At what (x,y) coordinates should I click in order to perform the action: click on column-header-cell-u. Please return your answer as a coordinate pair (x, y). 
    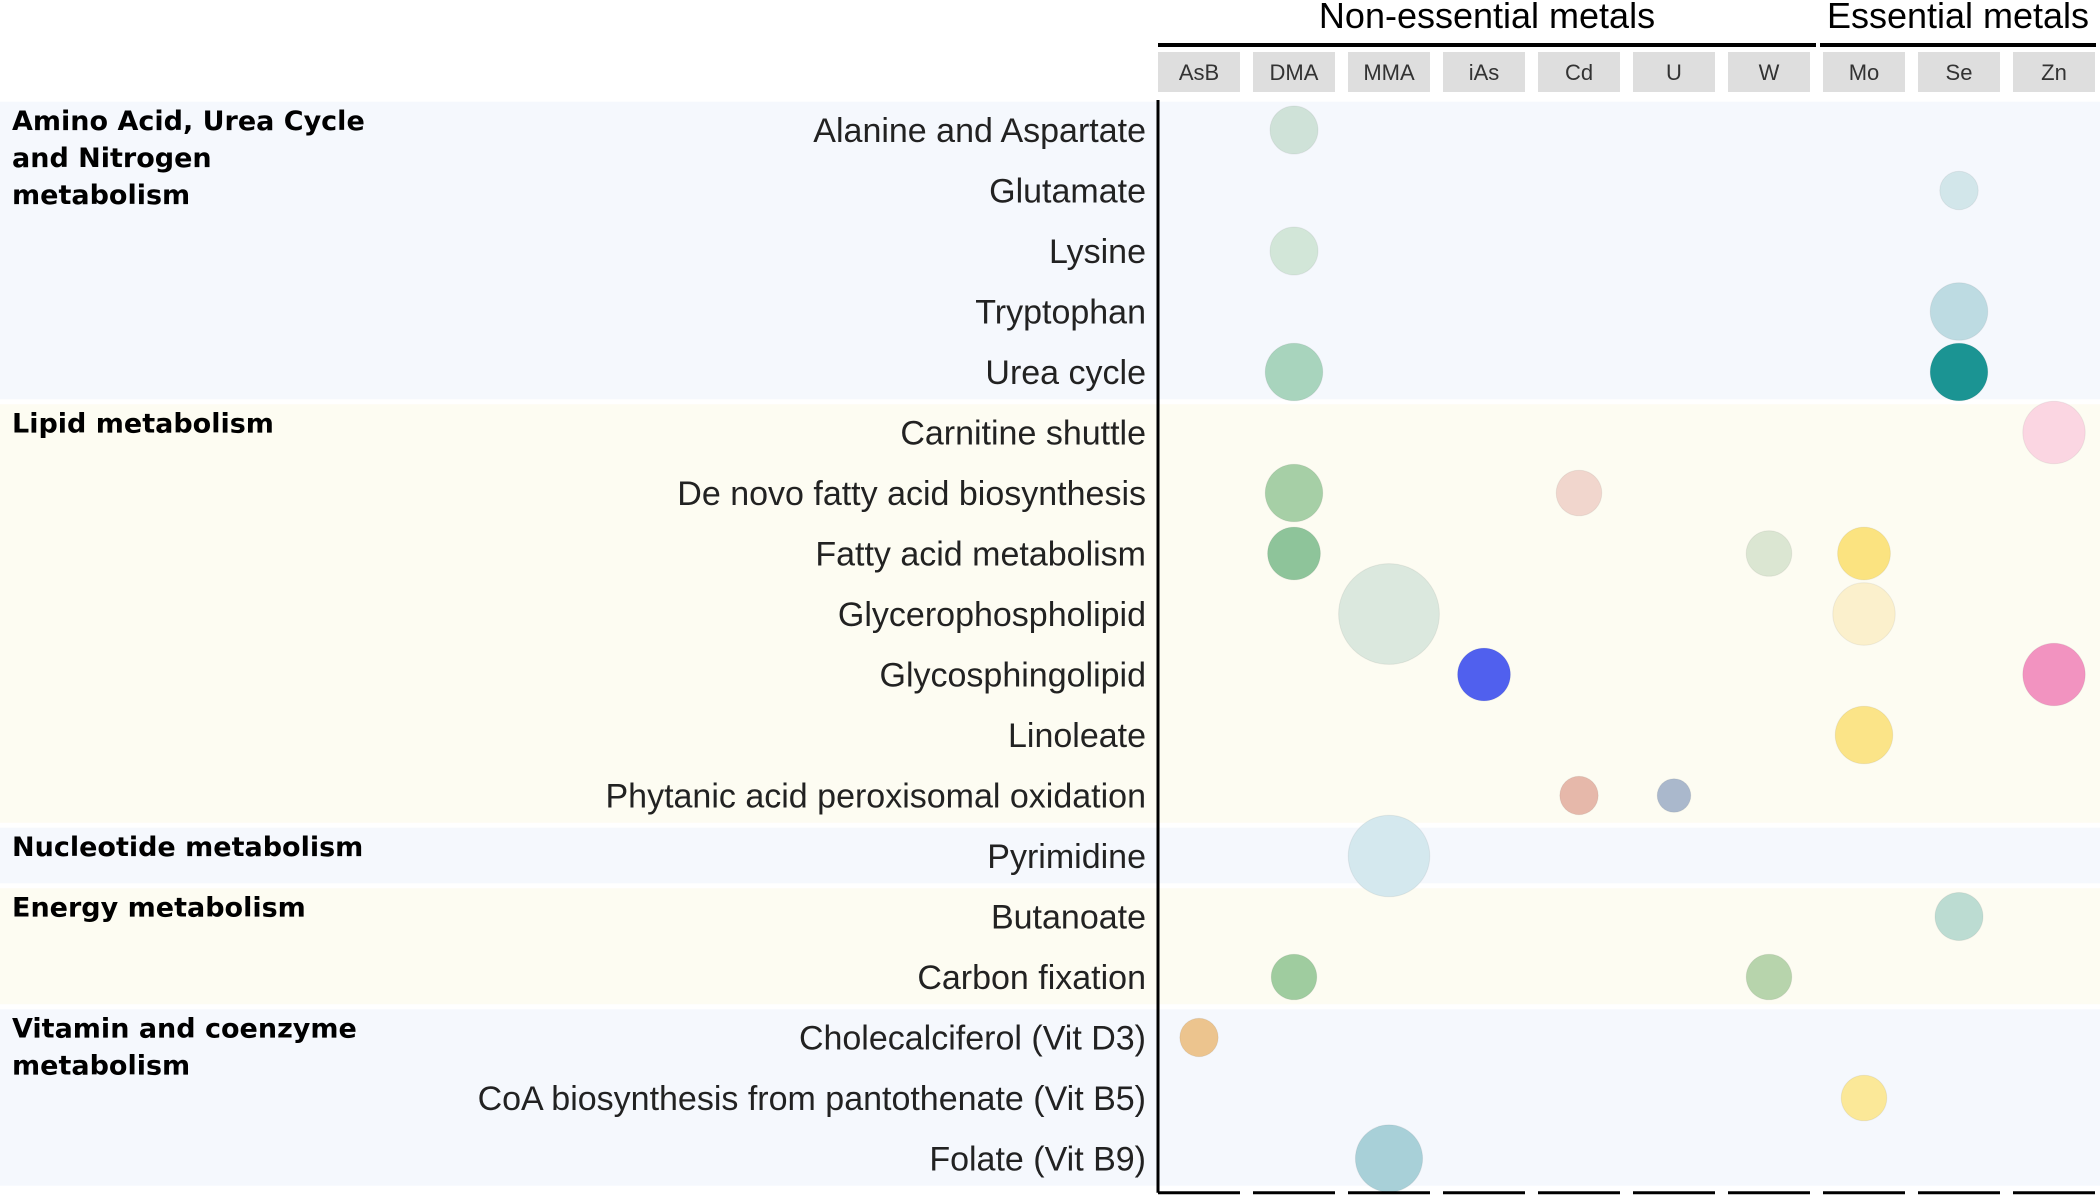
    Looking at the image, I should click on (1674, 72).